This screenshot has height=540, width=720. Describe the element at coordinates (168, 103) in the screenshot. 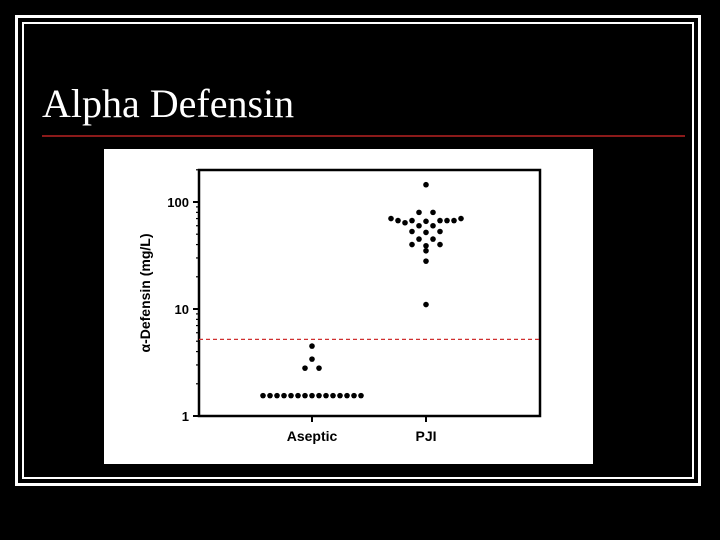

I see `slide-title: Alpha Defensin` at that location.